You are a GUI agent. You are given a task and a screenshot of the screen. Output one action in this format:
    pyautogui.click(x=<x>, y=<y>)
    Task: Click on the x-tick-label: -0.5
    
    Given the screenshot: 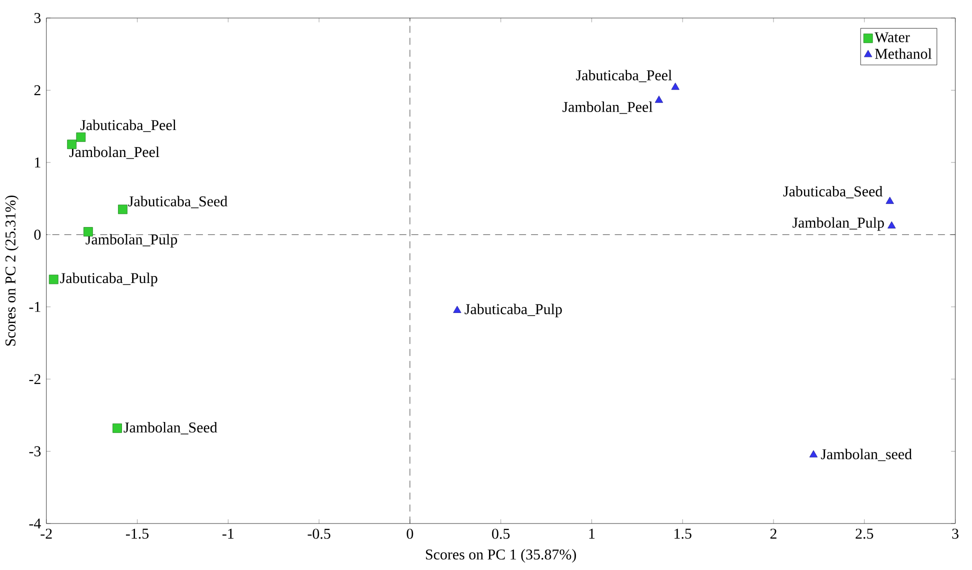 What is the action you would take?
    pyautogui.click(x=319, y=534)
    